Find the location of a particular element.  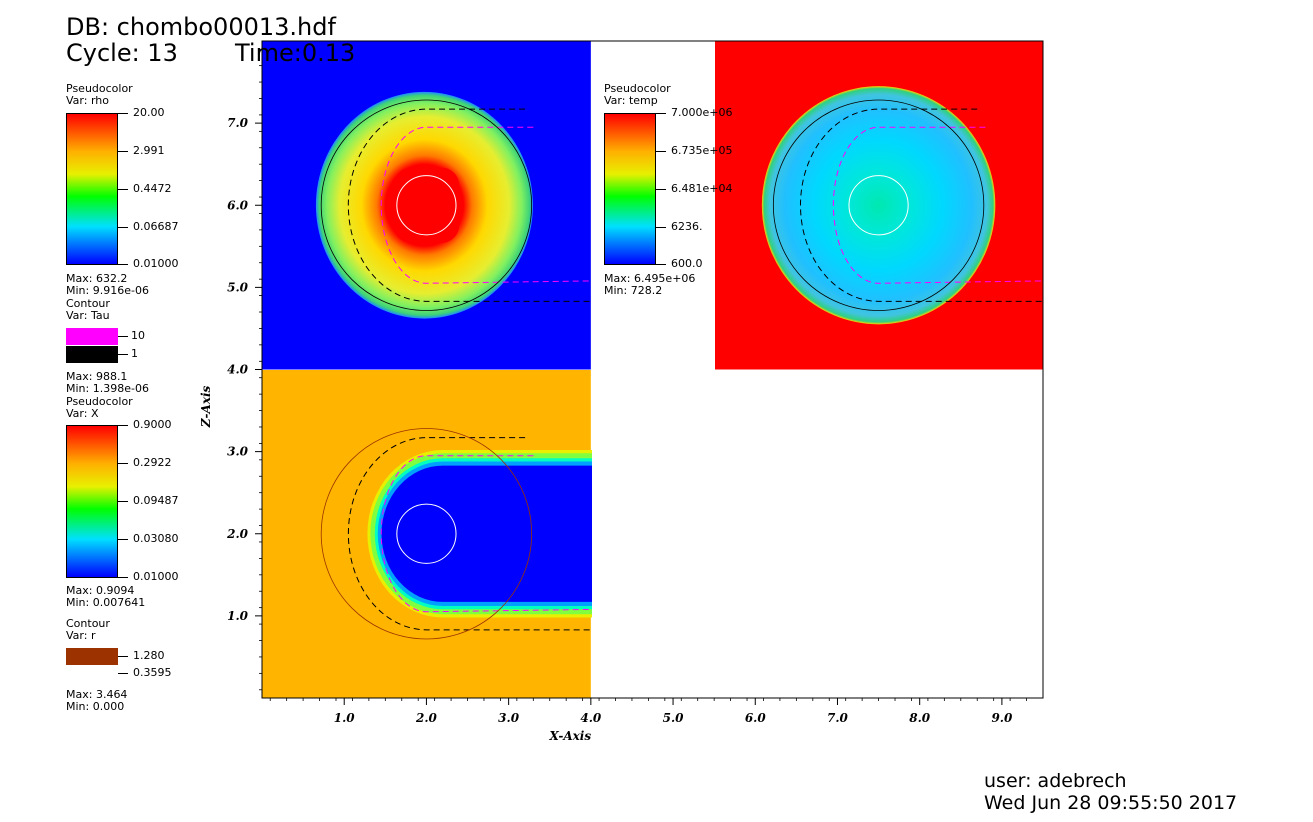

legend-r-level: 0.3595 is located at coordinates (152, 672).